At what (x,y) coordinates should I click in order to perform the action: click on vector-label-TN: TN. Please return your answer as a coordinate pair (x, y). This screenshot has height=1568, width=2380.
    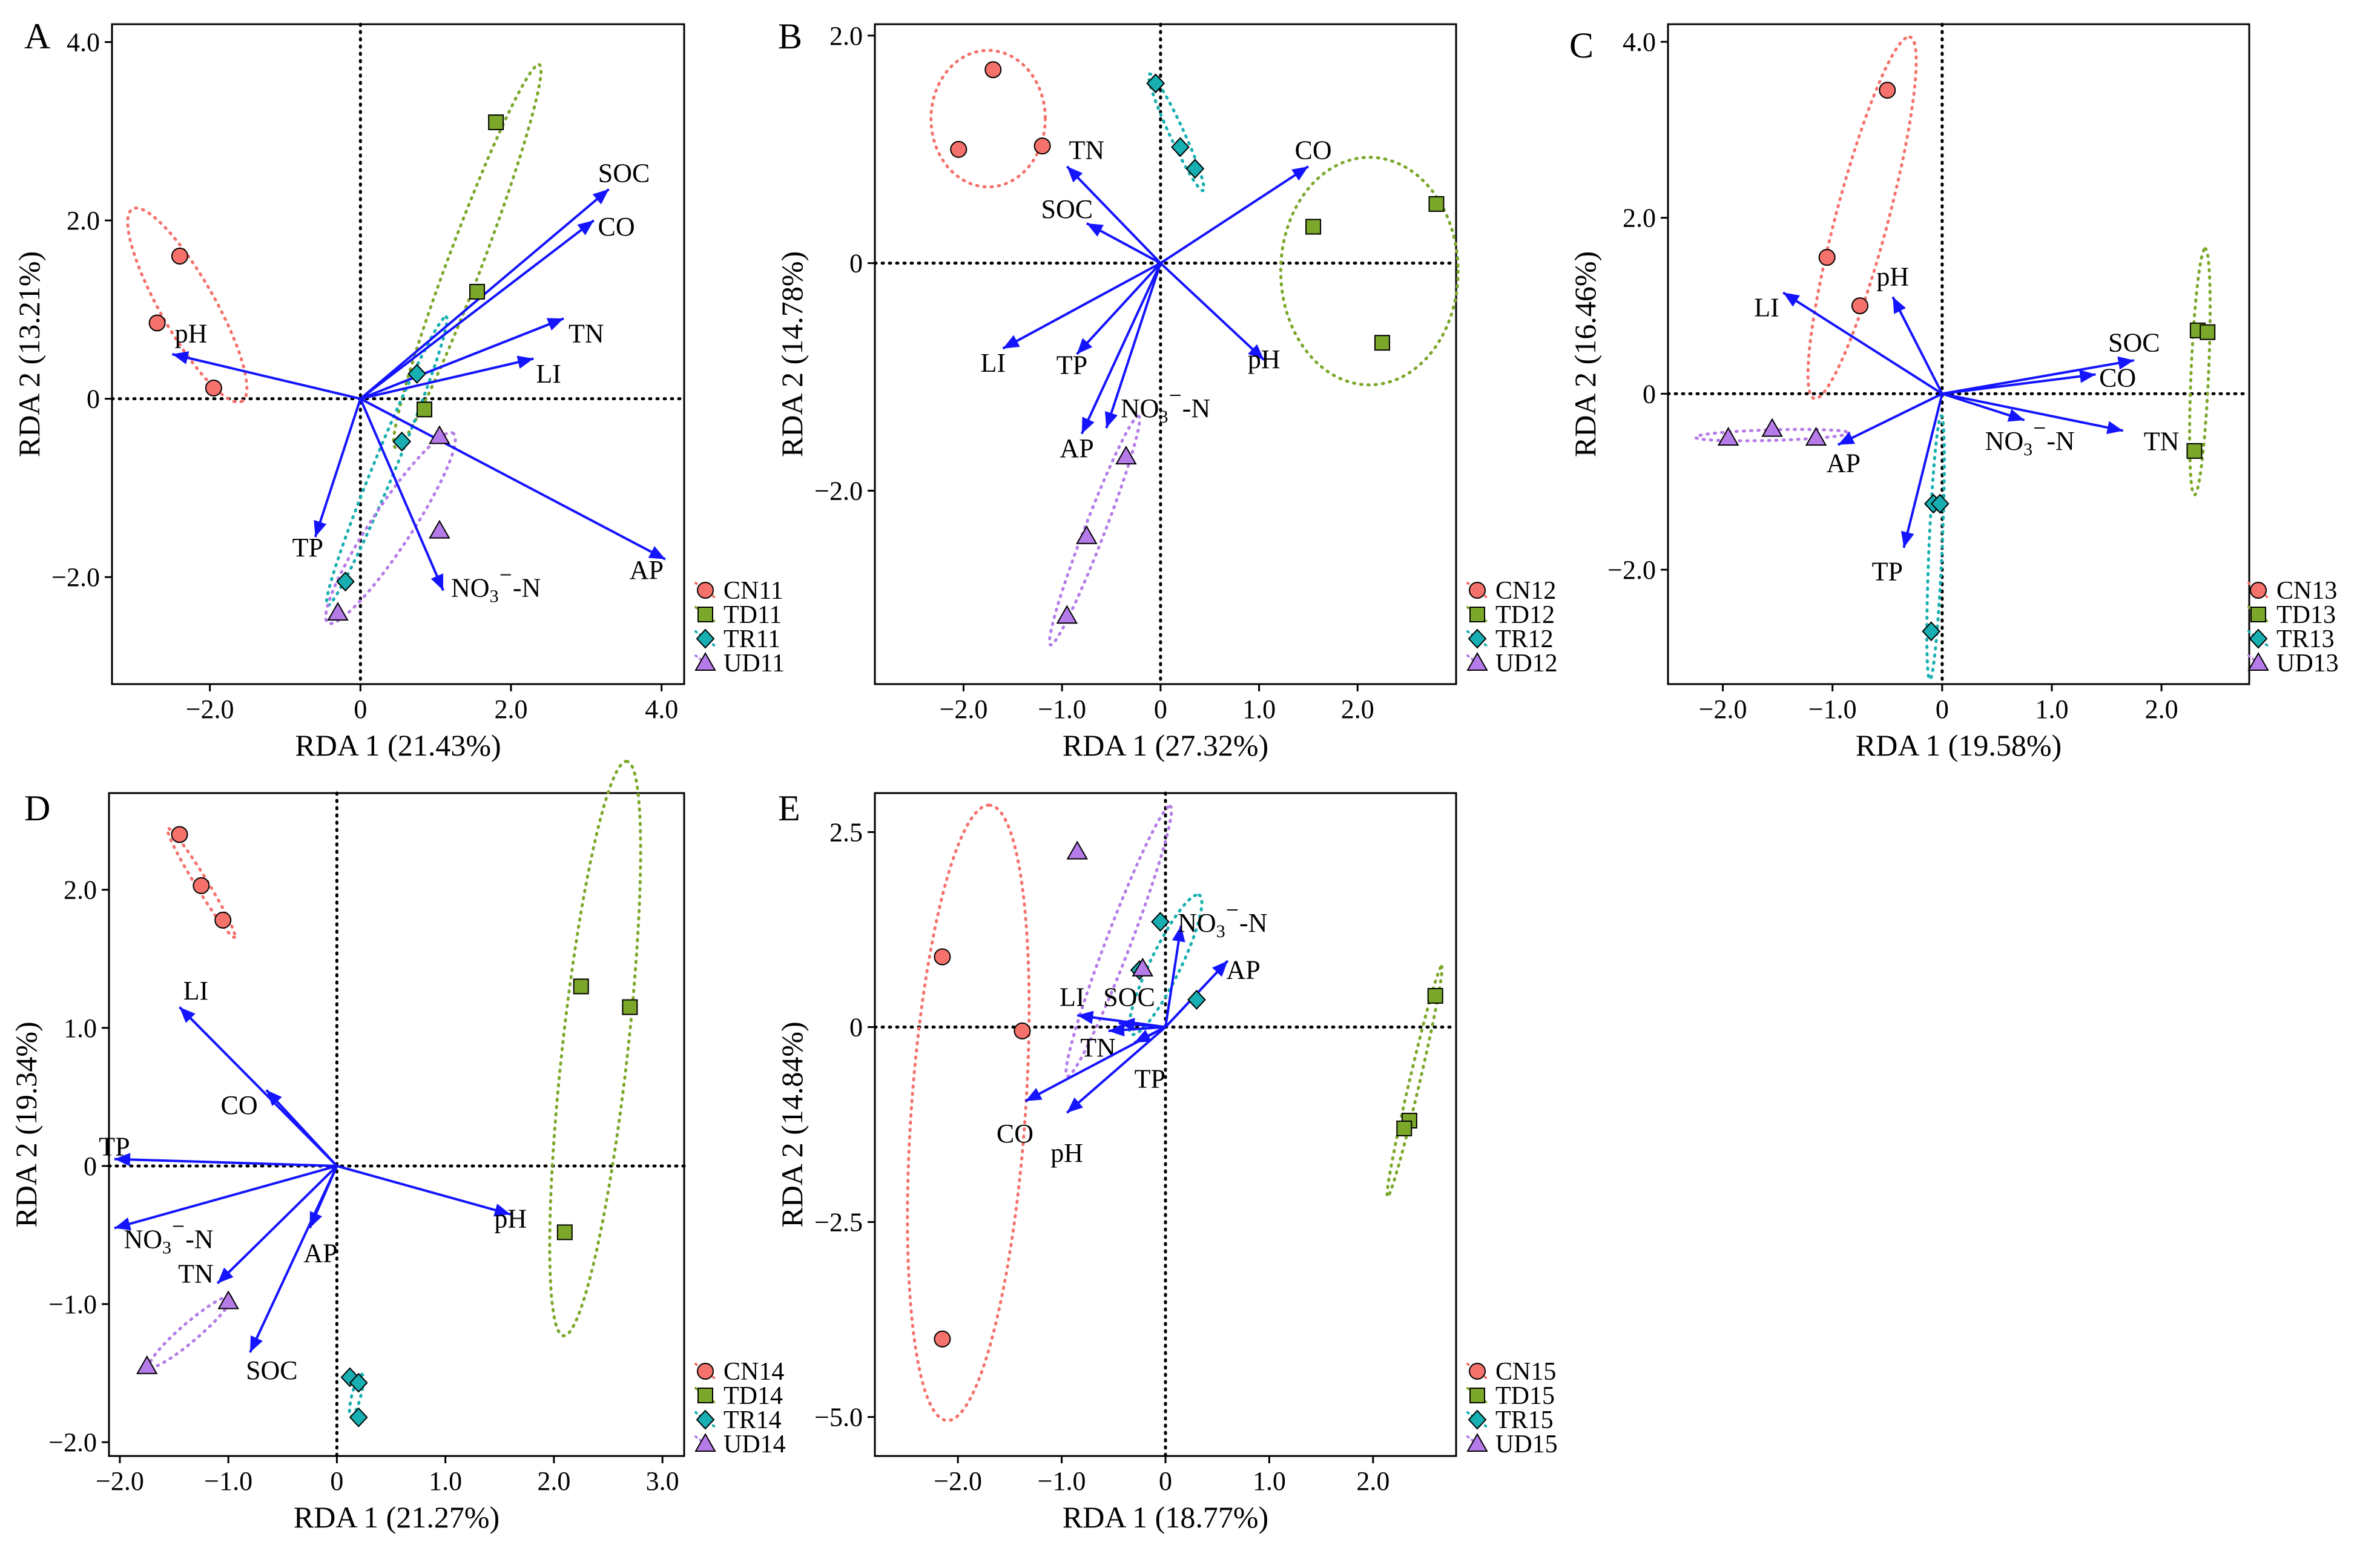
    Looking at the image, I should click on (586, 334).